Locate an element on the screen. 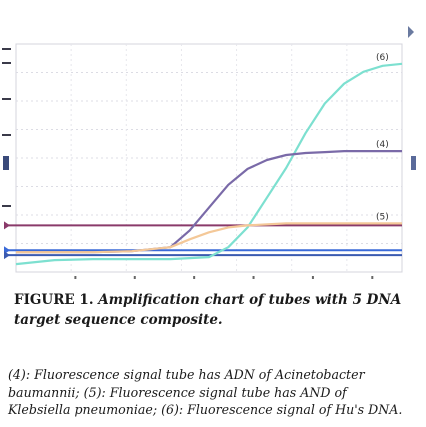 The height and width of the screenshot is (427, 426). series-line is located at coordinates (209, 238).